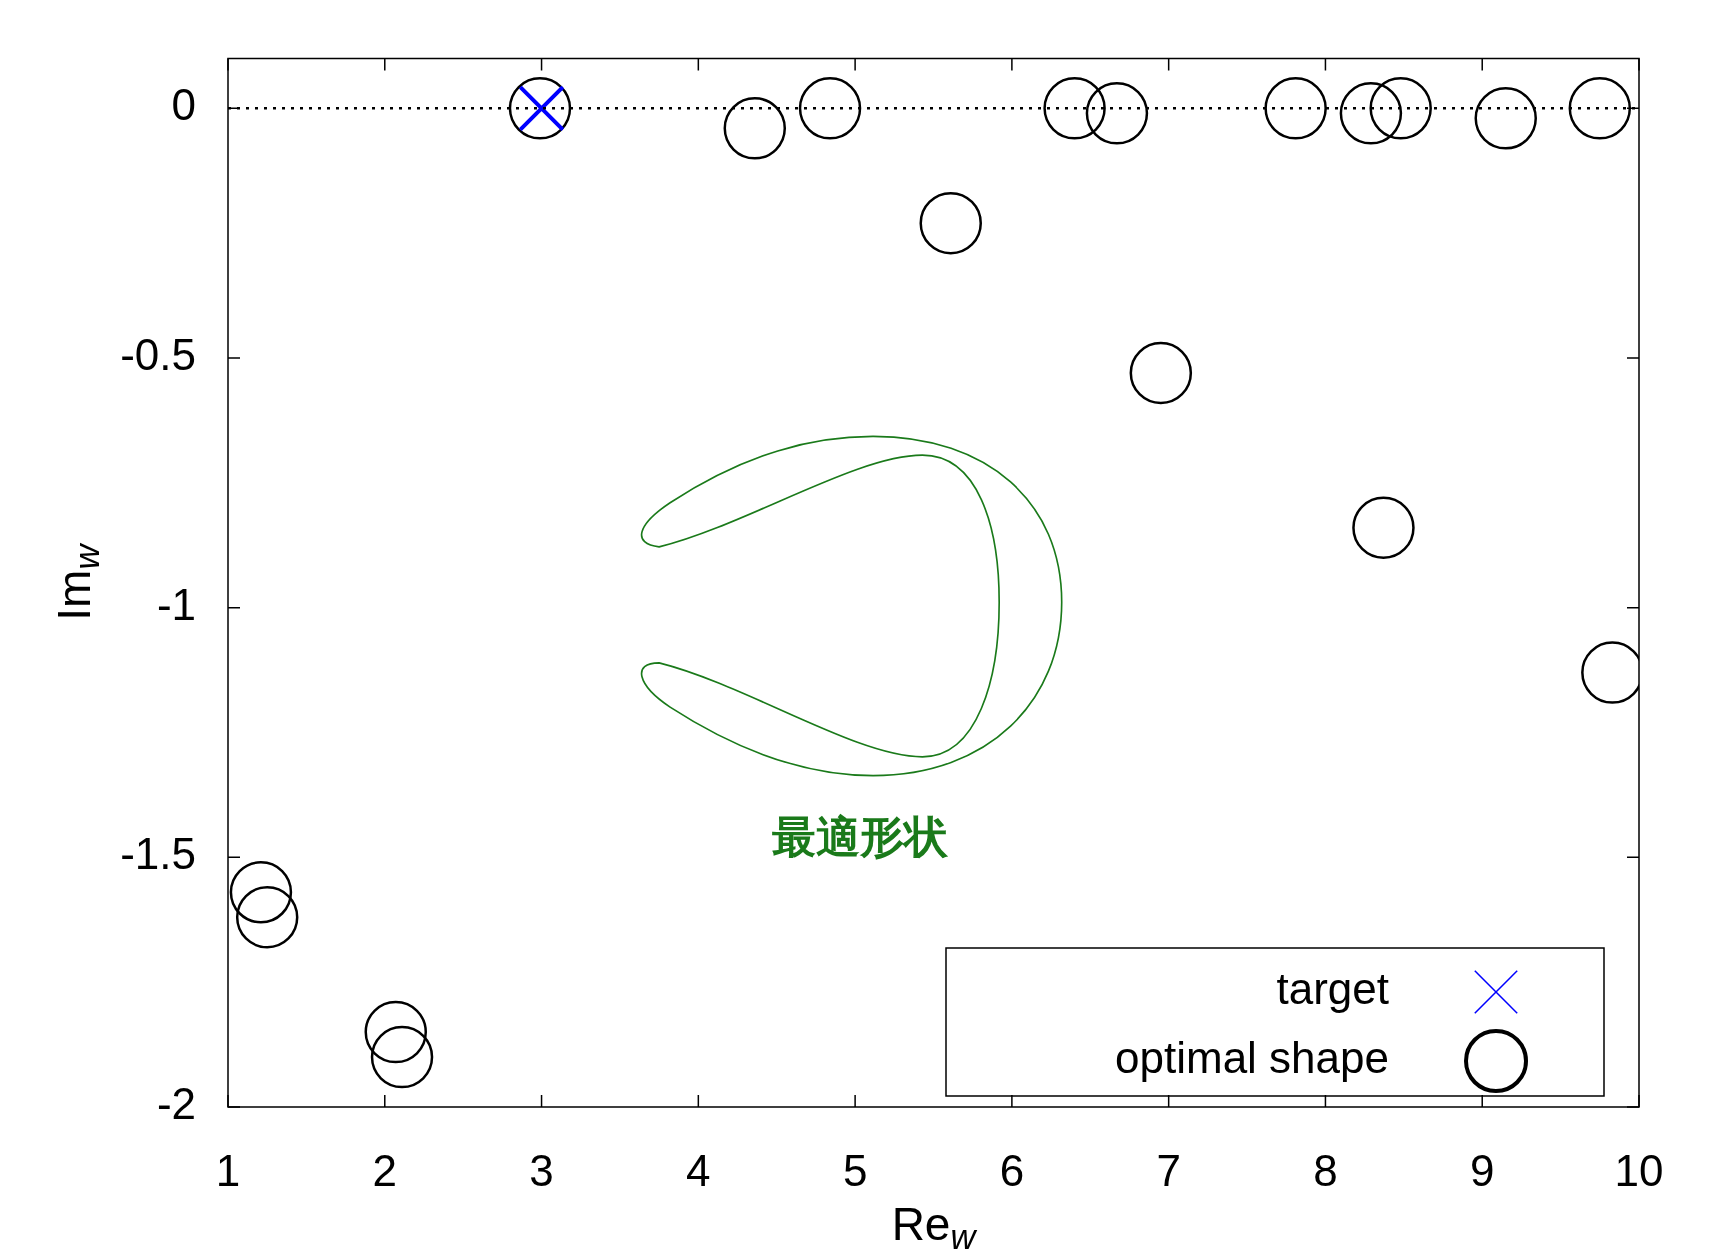  Describe the element at coordinates (1252, 1058) in the screenshot. I see `legend-label: optimal shape` at that location.